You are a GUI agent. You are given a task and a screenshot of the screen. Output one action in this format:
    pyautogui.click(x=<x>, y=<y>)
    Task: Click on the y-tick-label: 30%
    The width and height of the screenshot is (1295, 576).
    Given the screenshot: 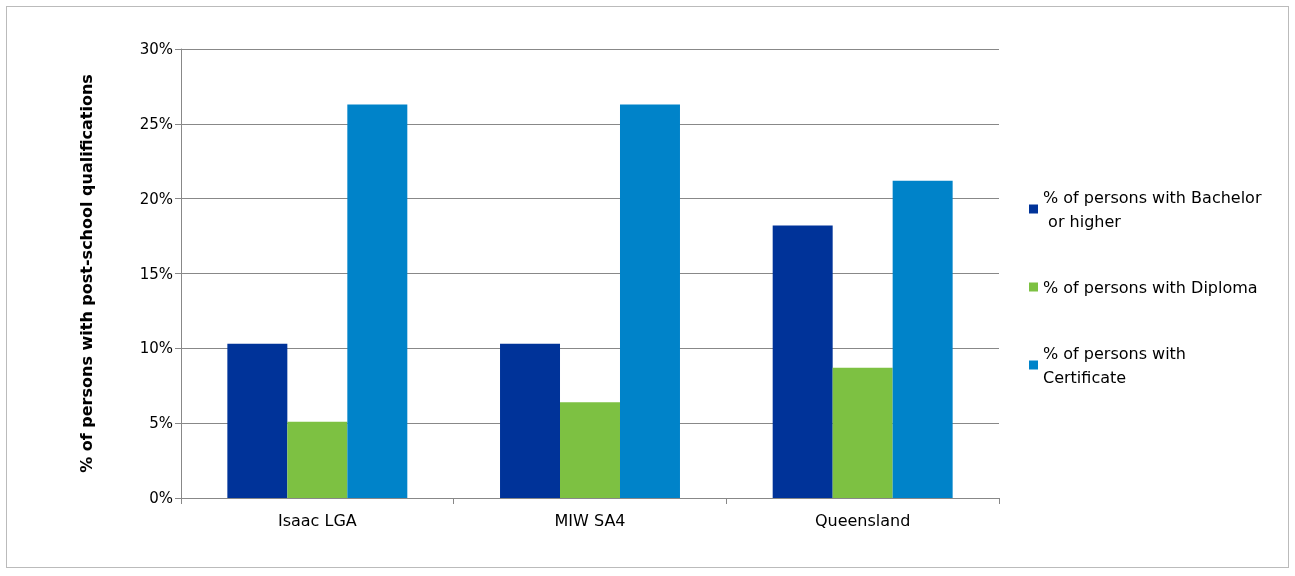 What is the action you would take?
    pyautogui.click(x=156, y=49)
    